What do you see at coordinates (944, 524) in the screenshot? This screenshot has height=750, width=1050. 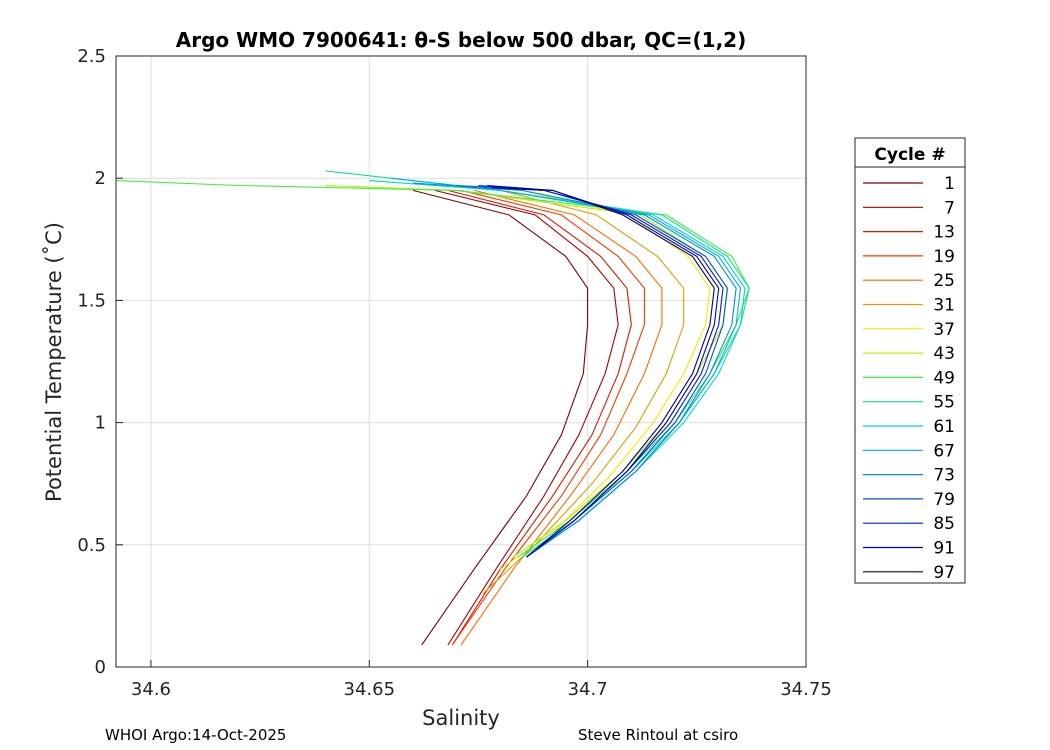 I see `legend-label: 85` at bounding box center [944, 524].